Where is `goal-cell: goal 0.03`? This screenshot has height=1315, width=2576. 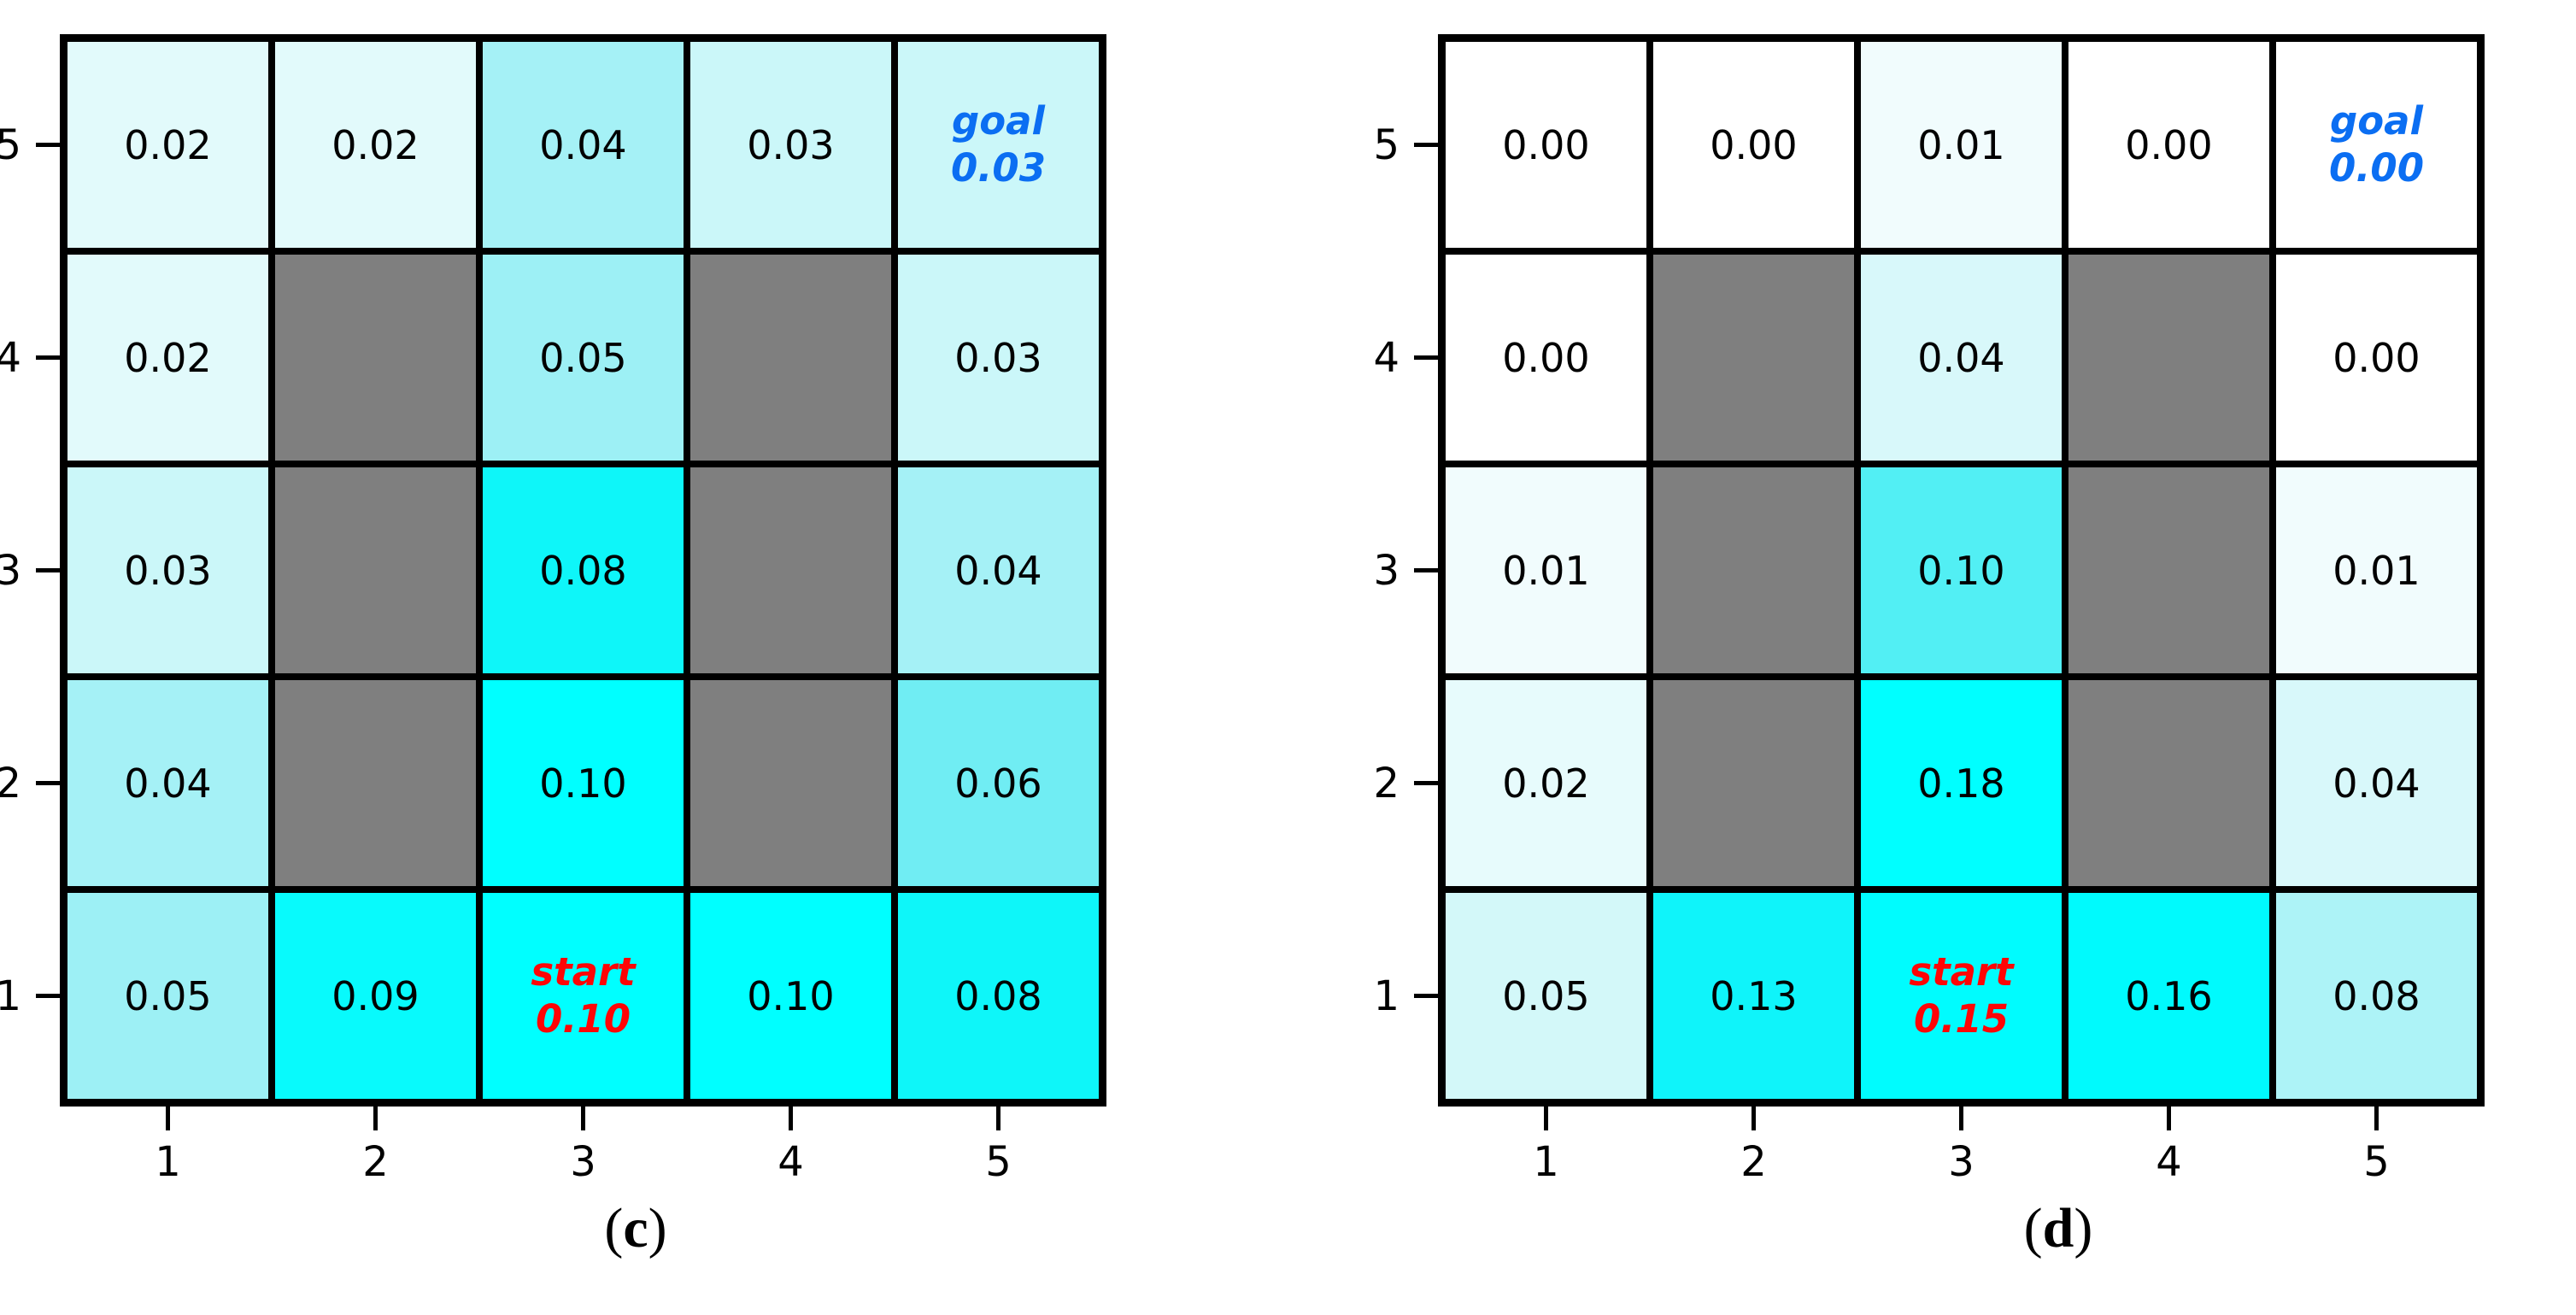
goal-cell: goal 0.03 is located at coordinates (998, 145).